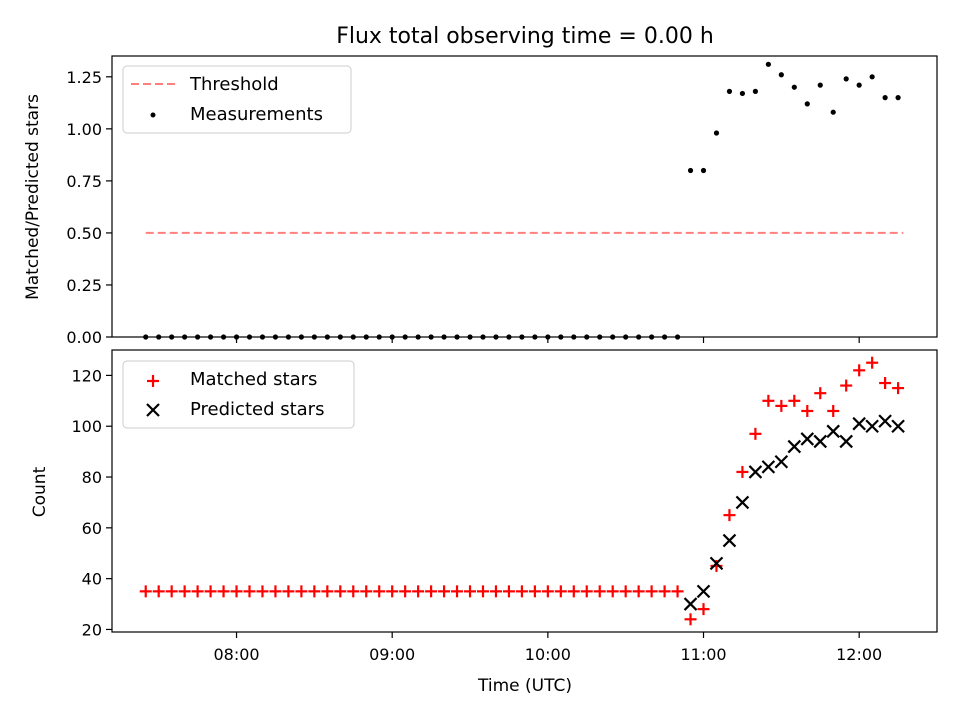 This screenshot has width=960, height=720. What do you see at coordinates (153, 381) in the screenshot?
I see `legend-matched-marker` at bounding box center [153, 381].